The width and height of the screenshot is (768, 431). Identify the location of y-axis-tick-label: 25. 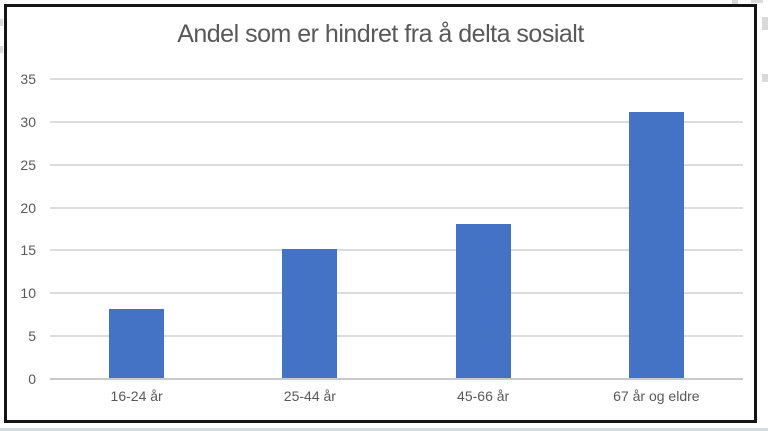
(28, 164).